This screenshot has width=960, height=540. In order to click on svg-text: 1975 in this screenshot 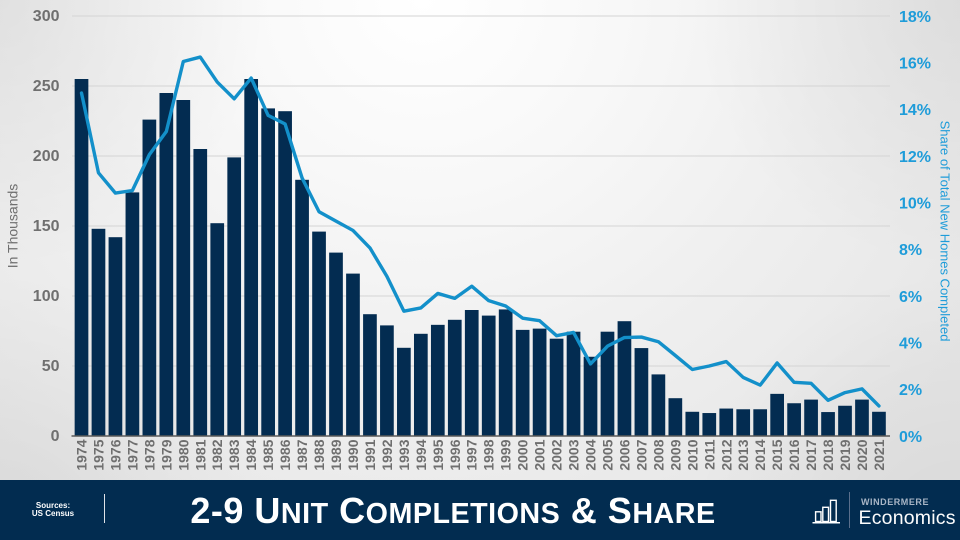, I will do `click(98, 454)`.